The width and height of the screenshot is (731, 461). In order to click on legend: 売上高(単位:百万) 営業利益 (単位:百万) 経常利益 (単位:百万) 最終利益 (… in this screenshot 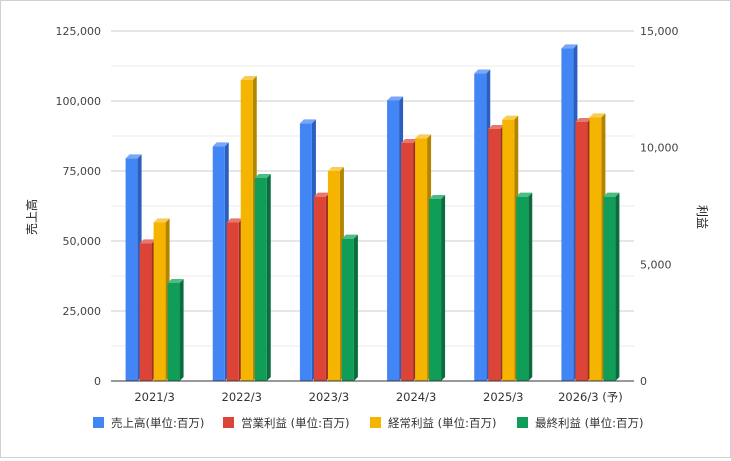, I will do `click(368, 423)`.